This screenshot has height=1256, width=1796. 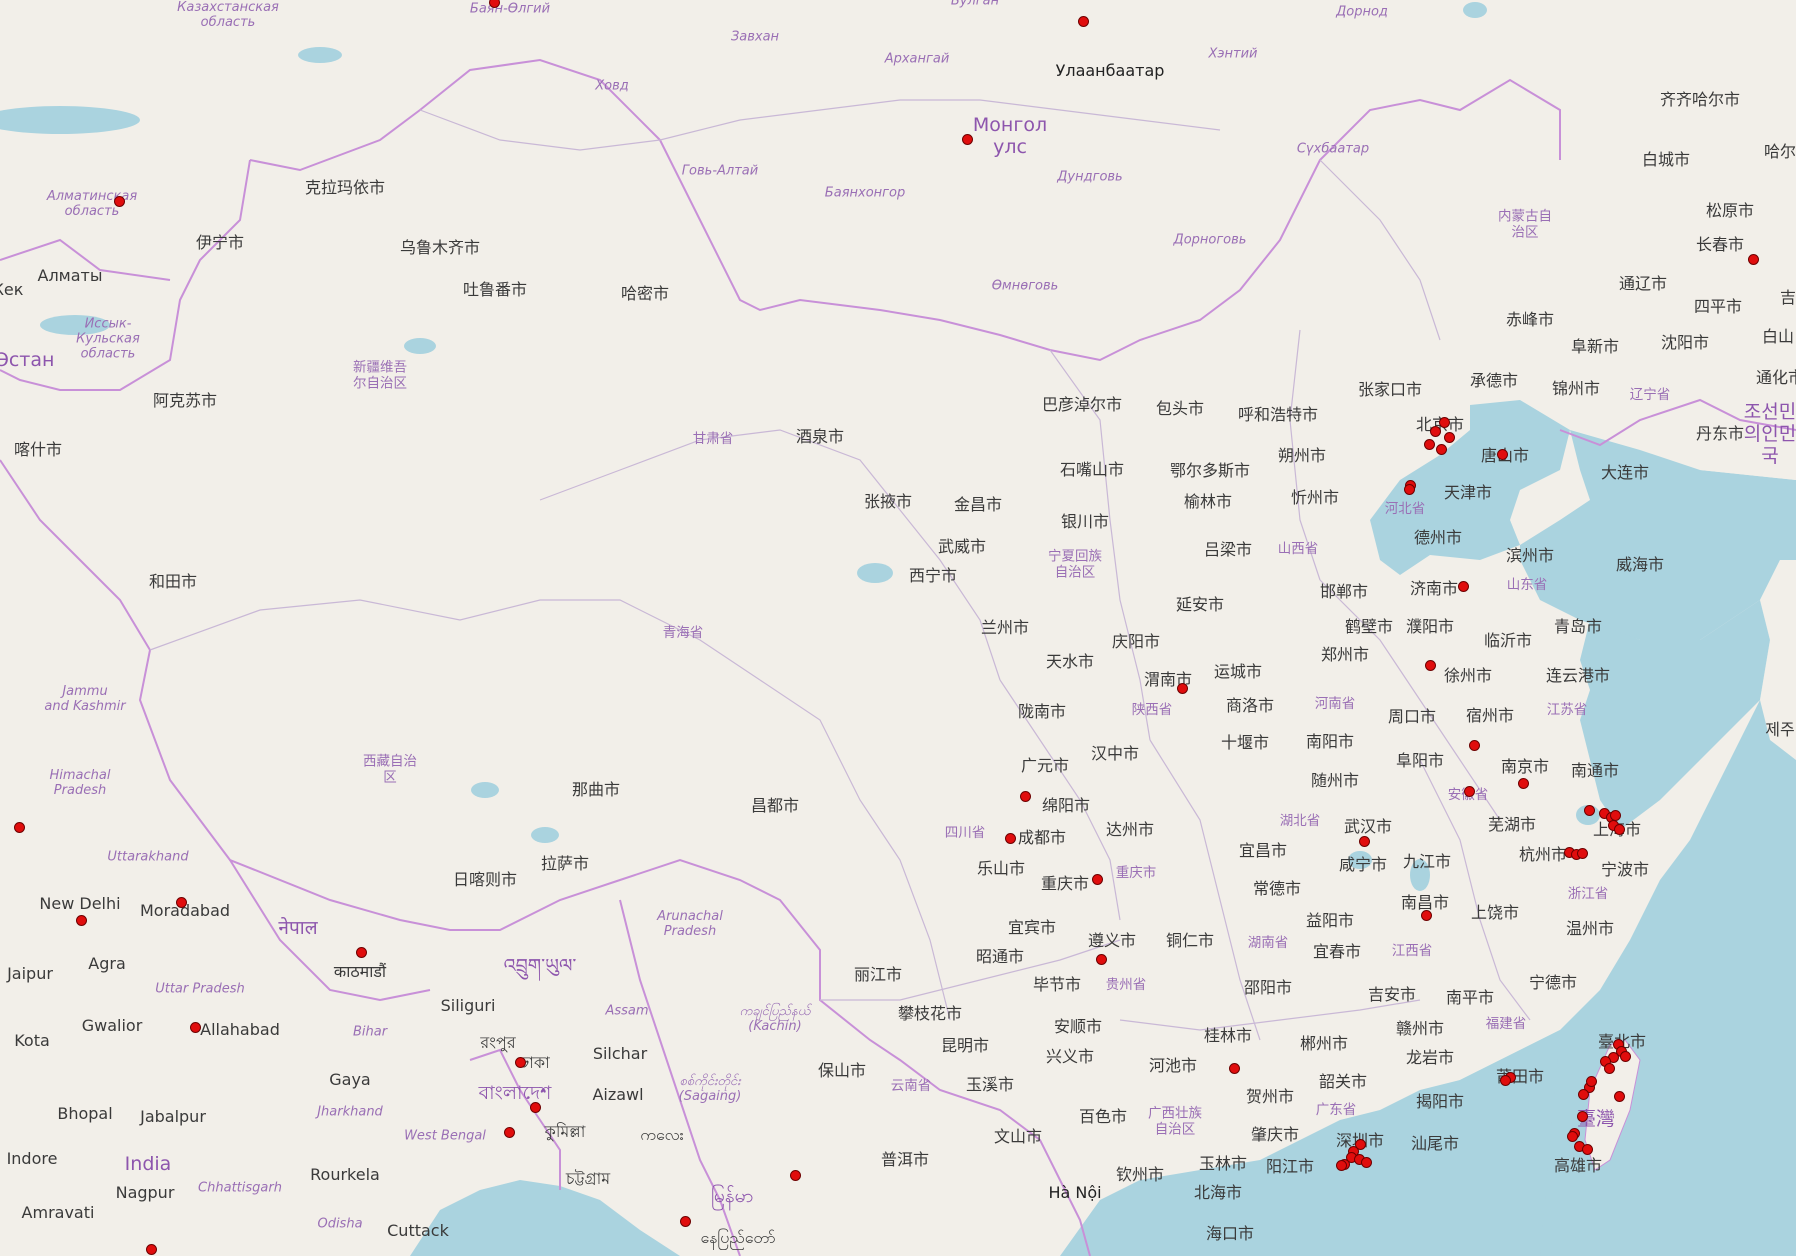 What do you see at coordinates (1360, 860) in the screenshot?
I see `lake-dongting` at bounding box center [1360, 860].